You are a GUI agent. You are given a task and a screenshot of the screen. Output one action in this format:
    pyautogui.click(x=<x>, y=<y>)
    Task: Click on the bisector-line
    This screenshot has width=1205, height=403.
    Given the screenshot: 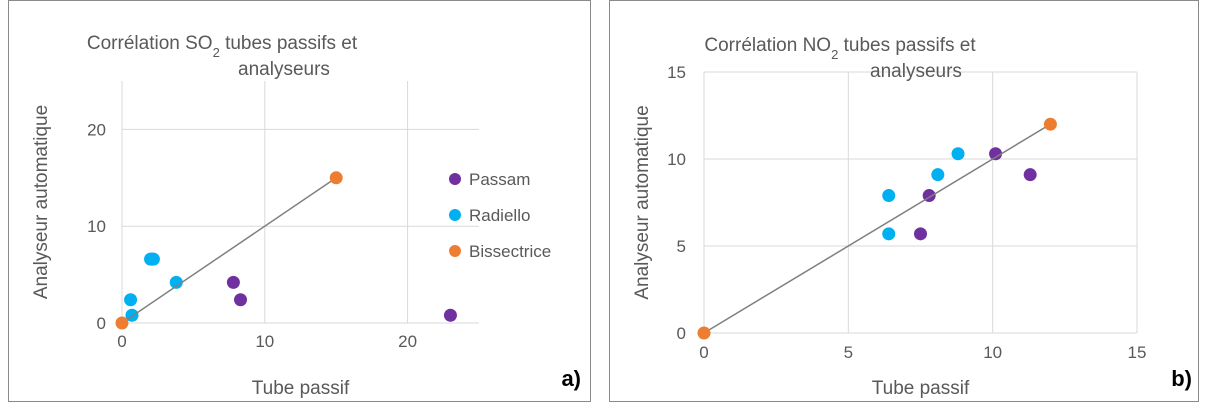 What is the action you would take?
    pyautogui.click(x=229, y=250)
    